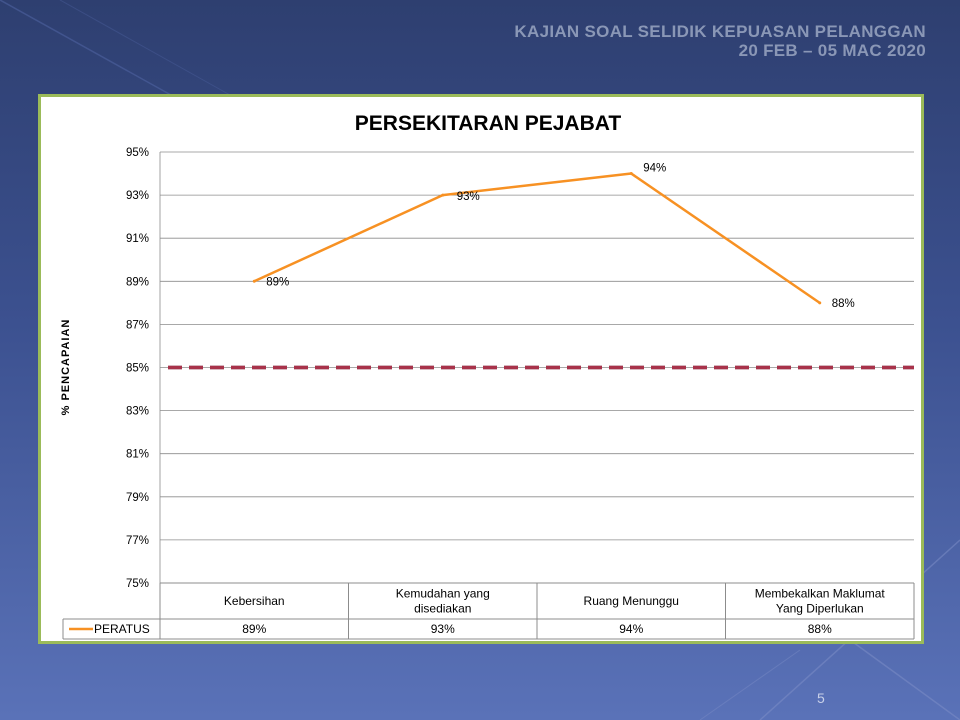 This screenshot has height=720, width=960. I want to click on legend-series-label: PERATUS, so click(122, 629).